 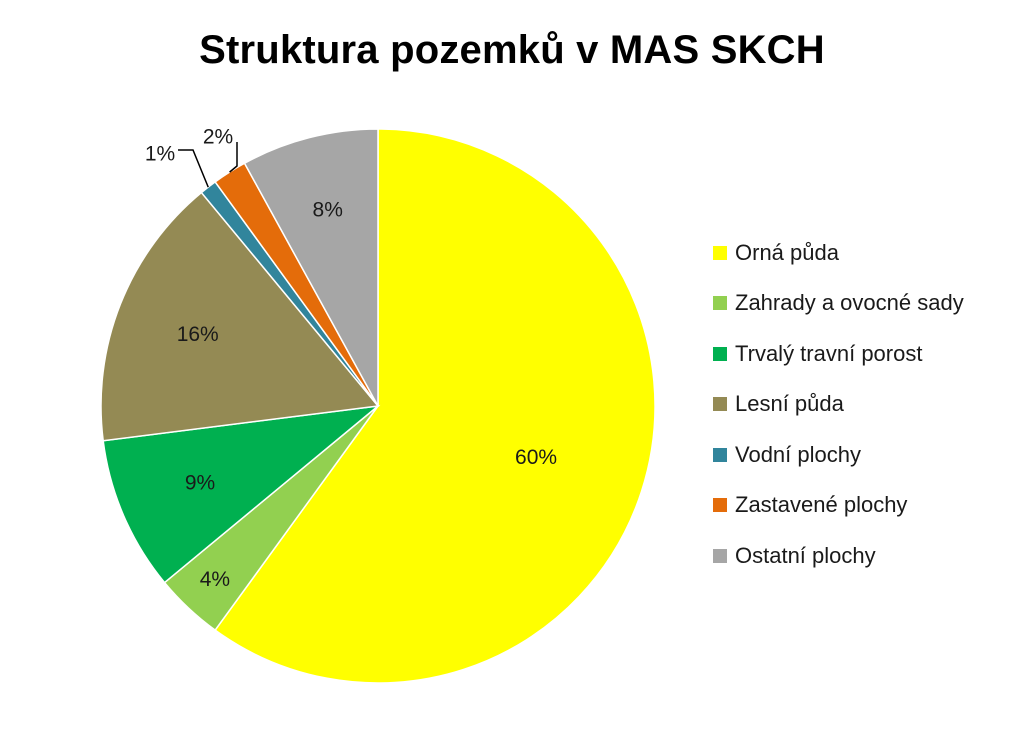 What do you see at coordinates (200, 483) in the screenshot?
I see `slice-label-trvaly-travni-porost: 9%` at bounding box center [200, 483].